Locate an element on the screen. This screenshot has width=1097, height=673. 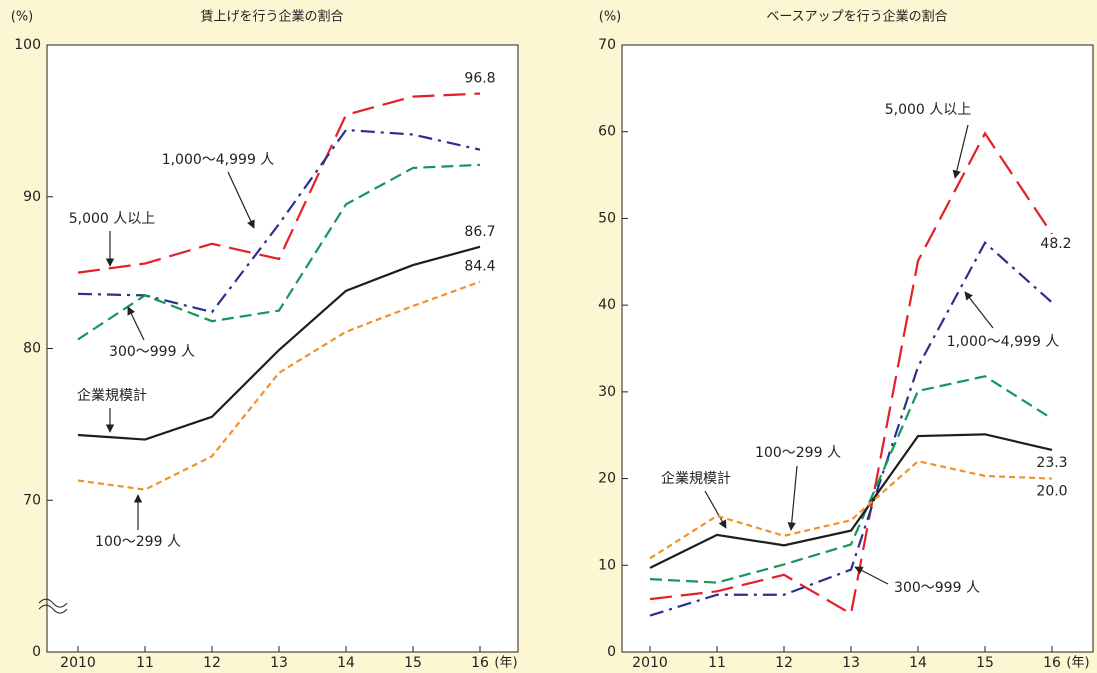
value-label: 48.2 is located at coordinates (1055, 244).